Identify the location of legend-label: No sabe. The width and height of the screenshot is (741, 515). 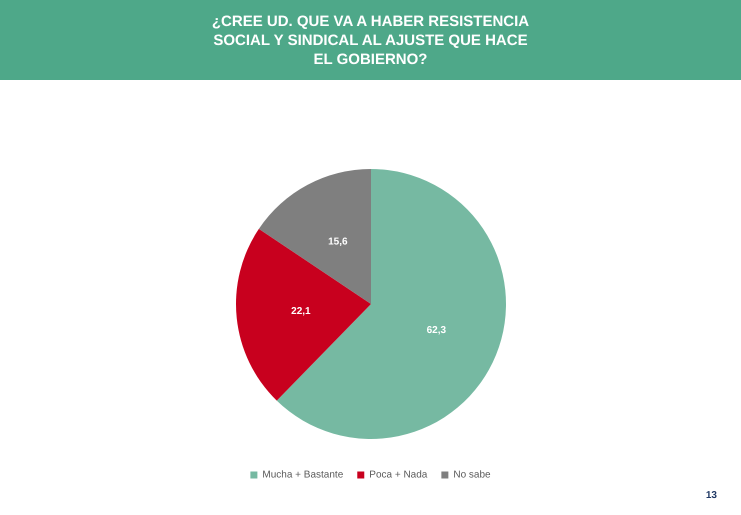
(472, 475).